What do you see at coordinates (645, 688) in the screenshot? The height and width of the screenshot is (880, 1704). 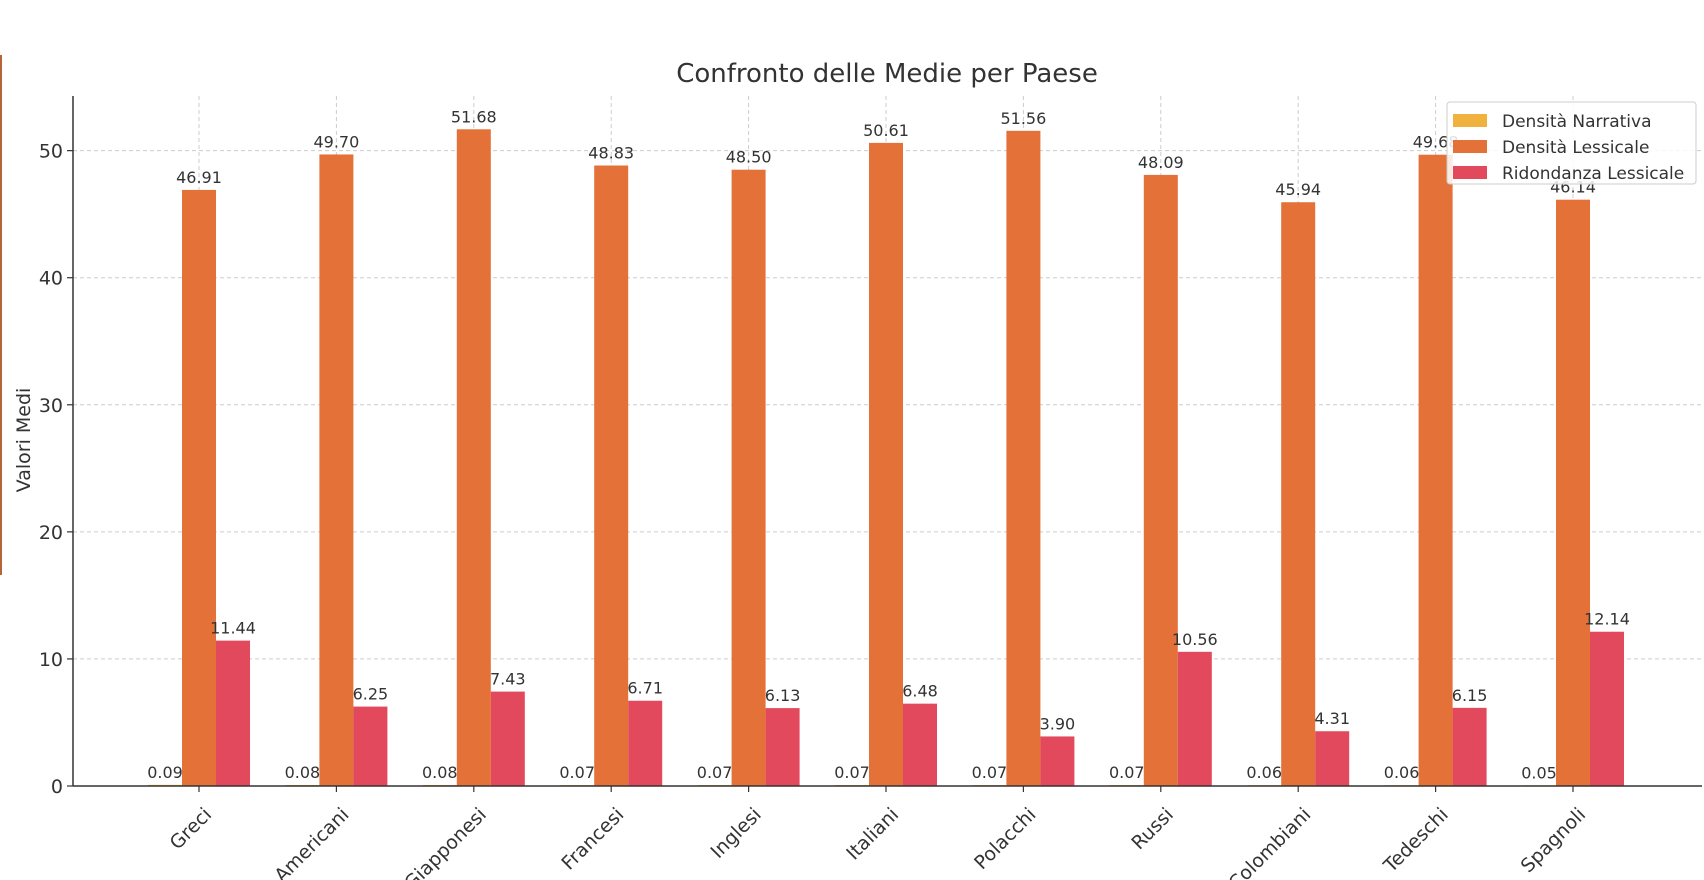 I see `data-label-2-3: 6.71` at bounding box center [645, 688].